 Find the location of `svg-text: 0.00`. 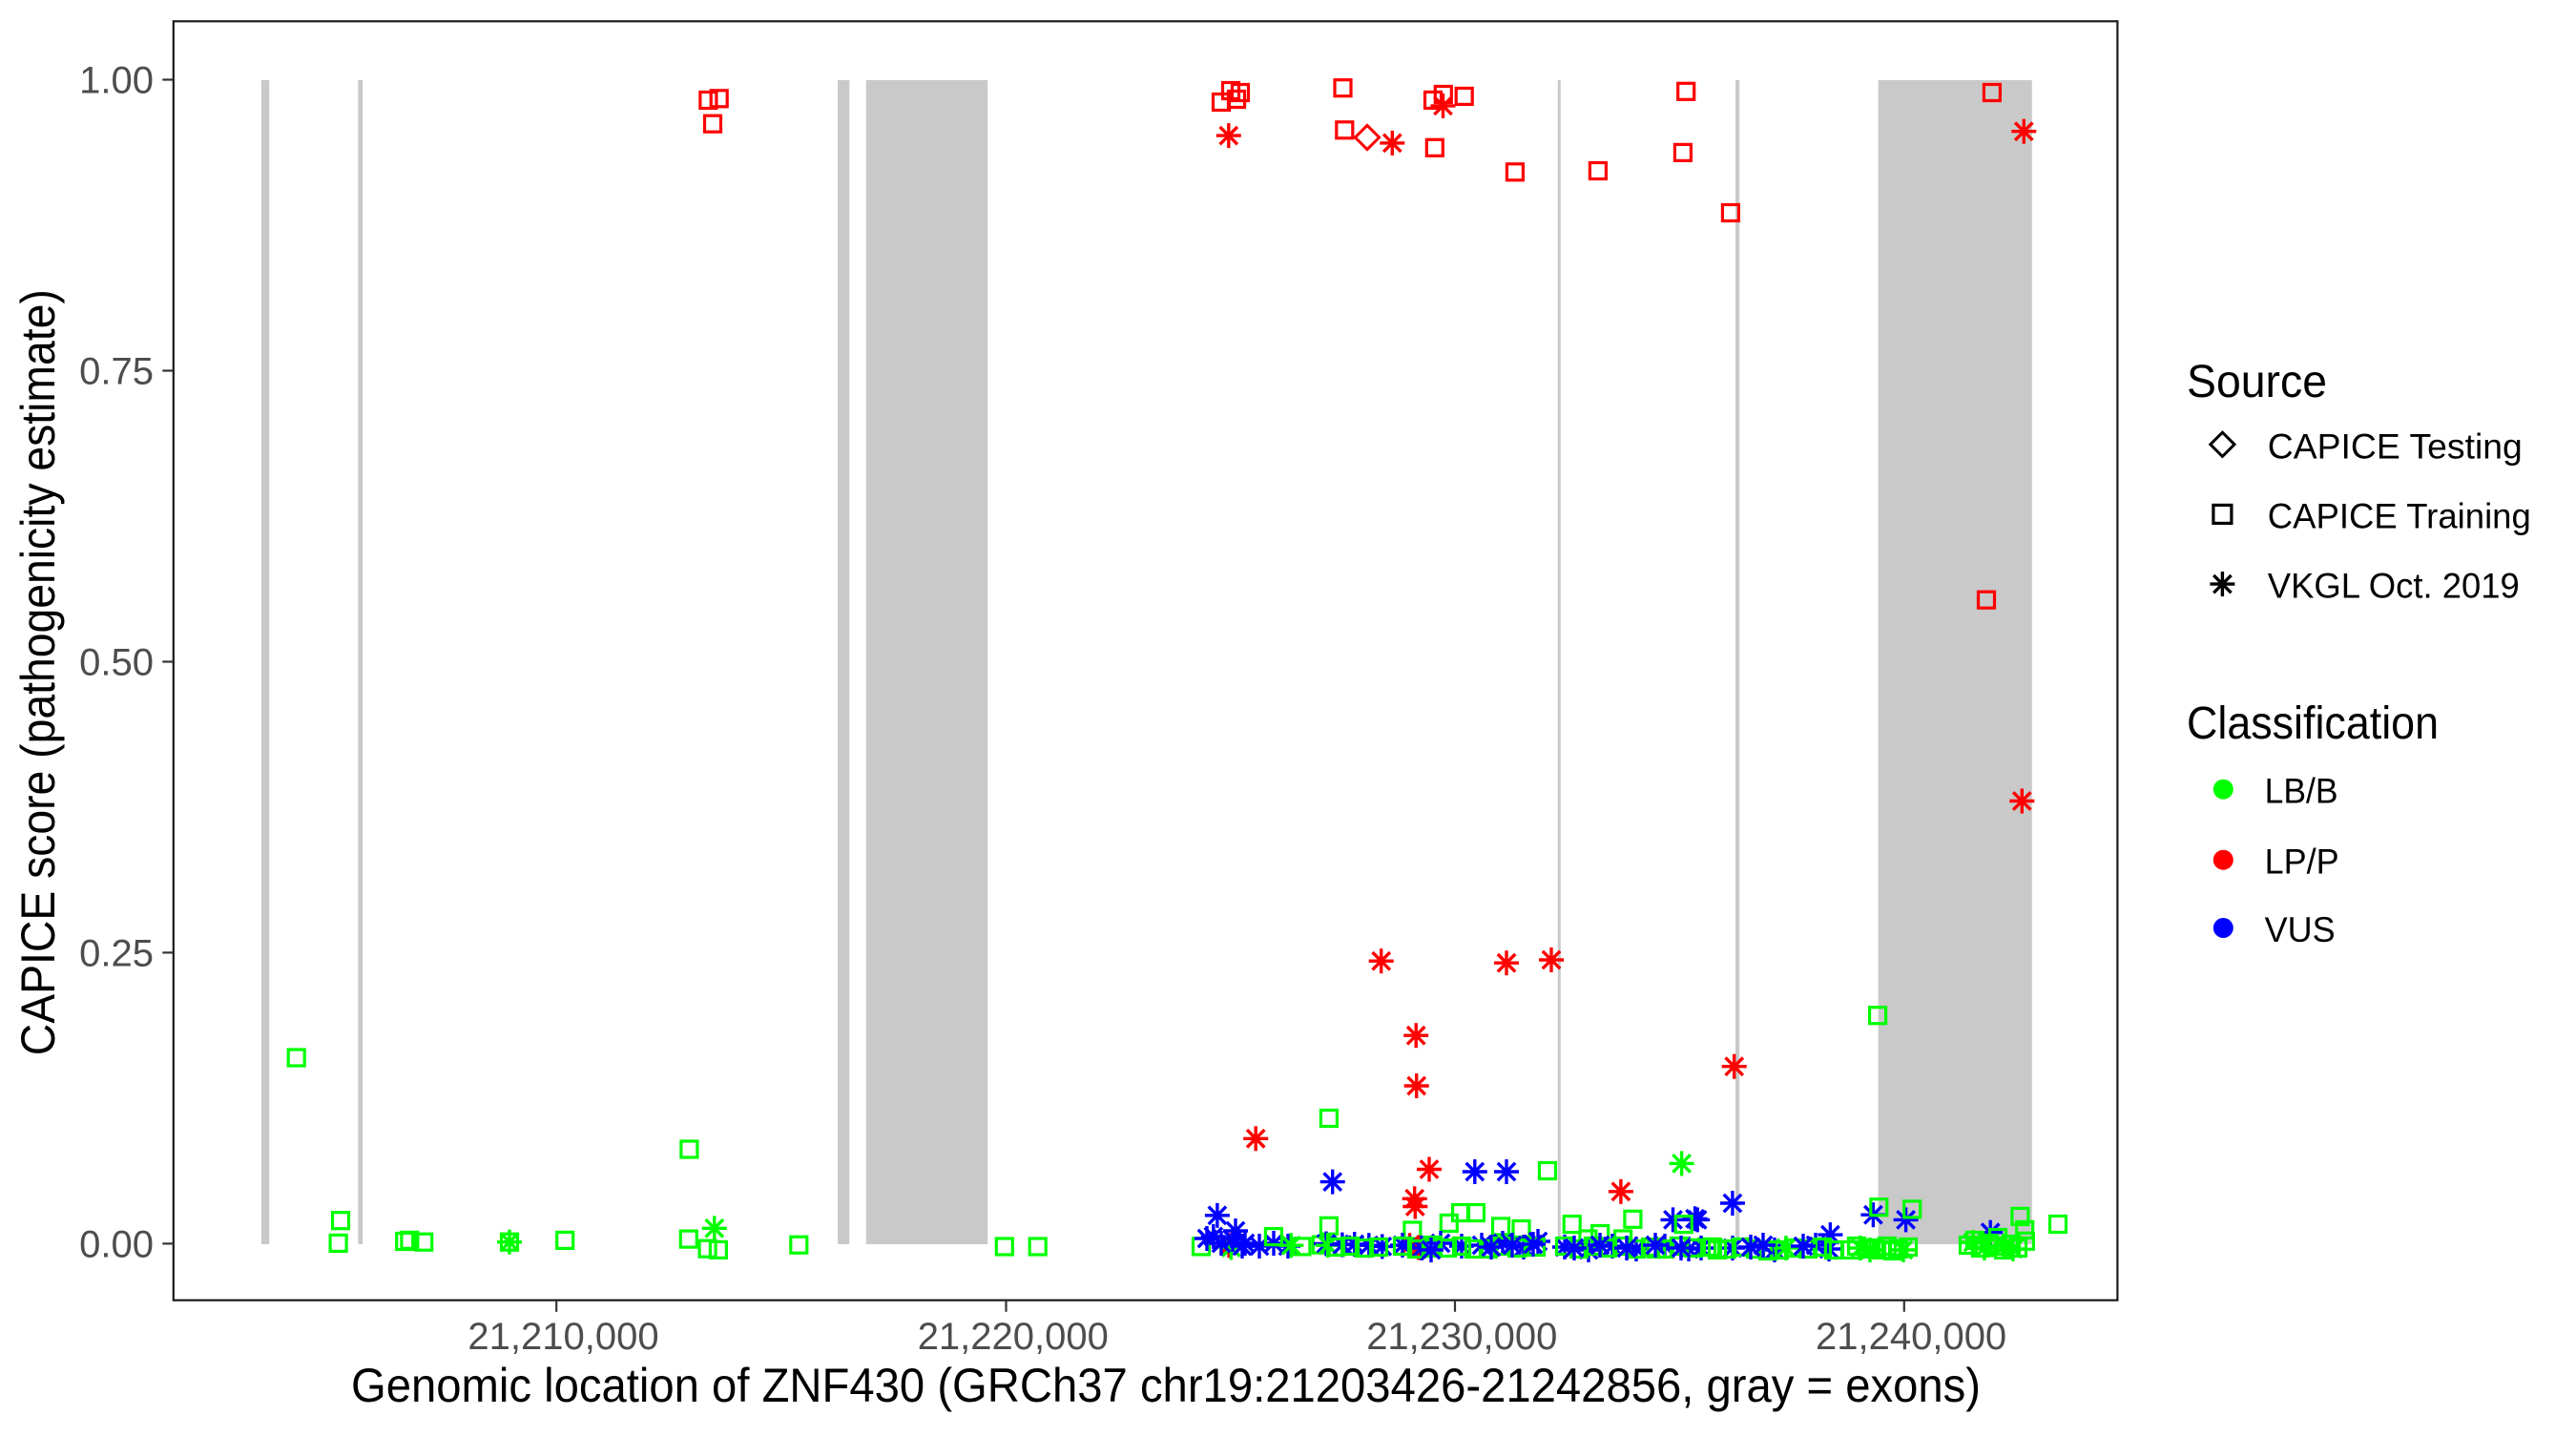

svg-text: 0.00 is located at coordinates (116, 1244).